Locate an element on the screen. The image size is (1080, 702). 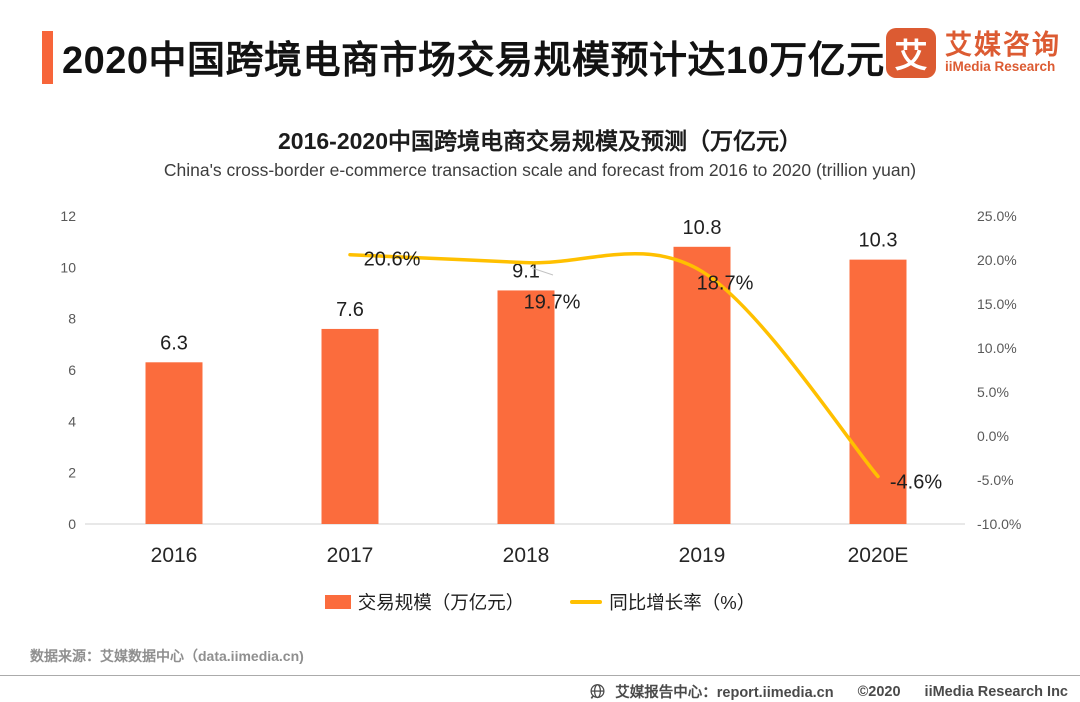
growth-value-label: 19.7% is located at coordinates (552, 303).